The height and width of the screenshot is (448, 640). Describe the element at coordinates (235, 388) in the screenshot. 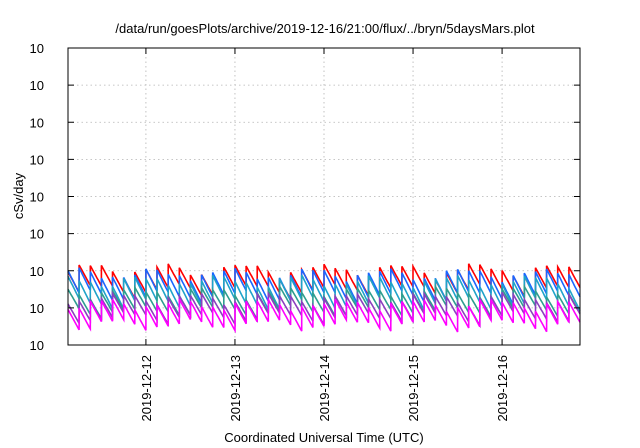

I see `x-tick-label: 2019-12-13` at that location.